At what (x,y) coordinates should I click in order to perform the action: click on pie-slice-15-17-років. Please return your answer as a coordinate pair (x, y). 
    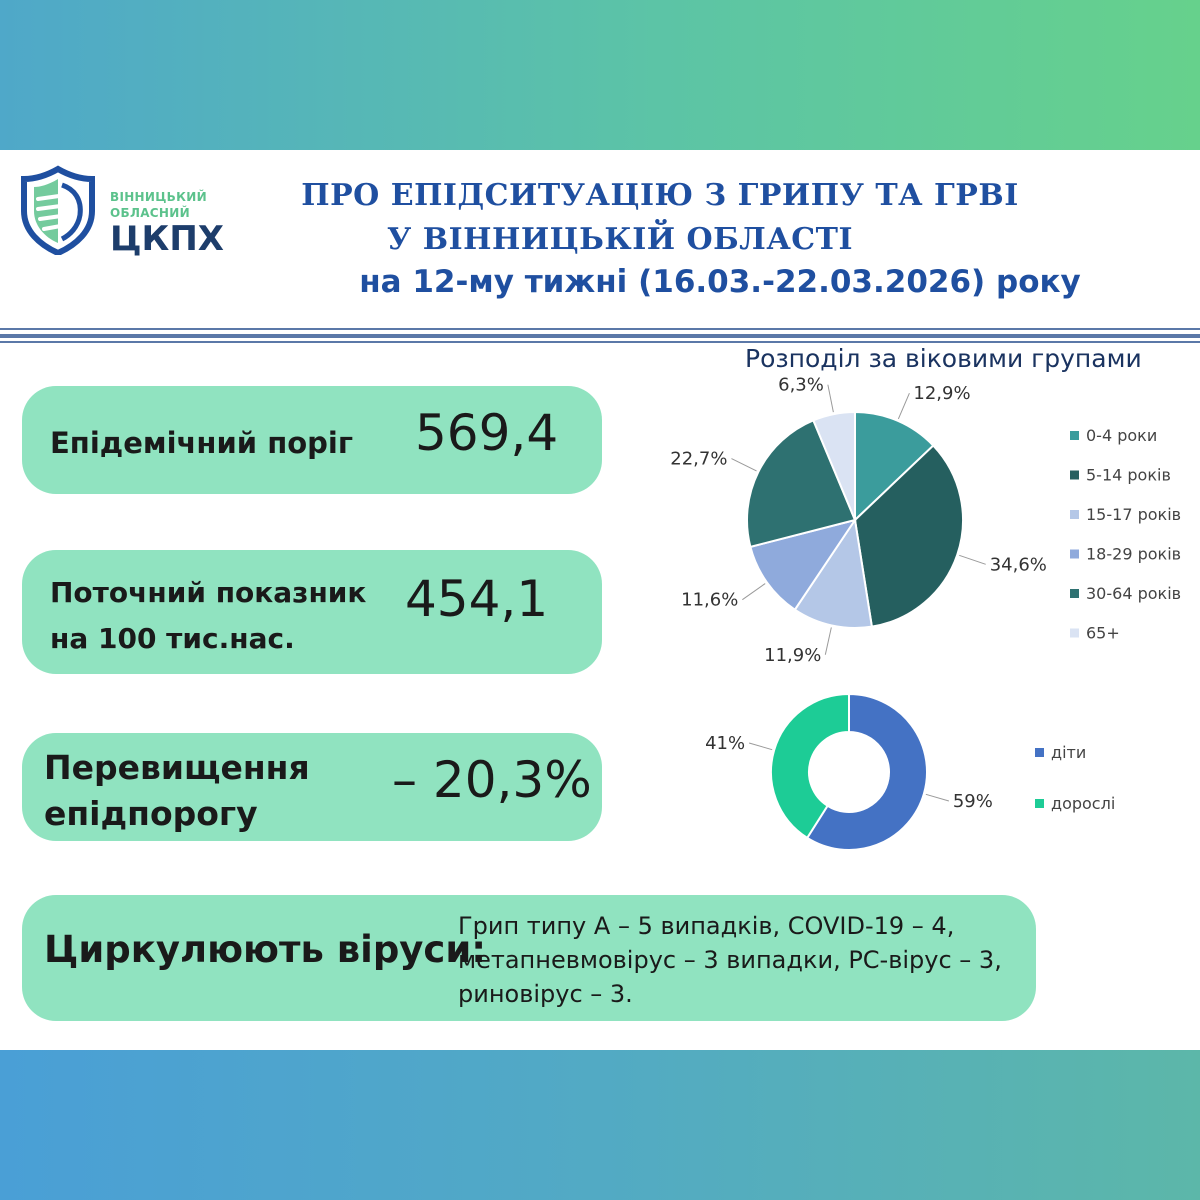
    Looking at the image, I should click on (833, 573).